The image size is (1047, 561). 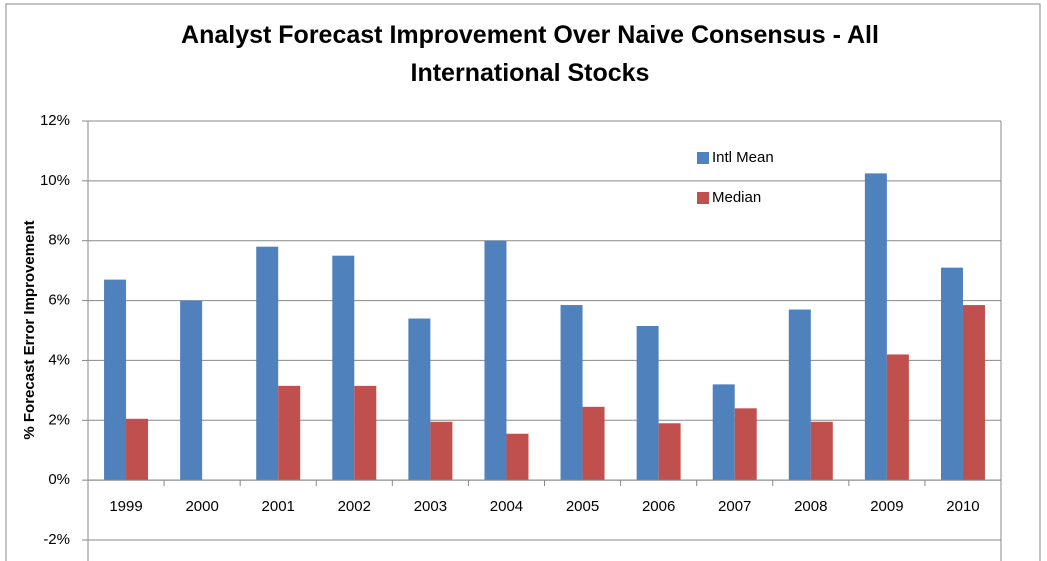 I want to click on y-tick-label: 12%, so click(x=55, y=120).